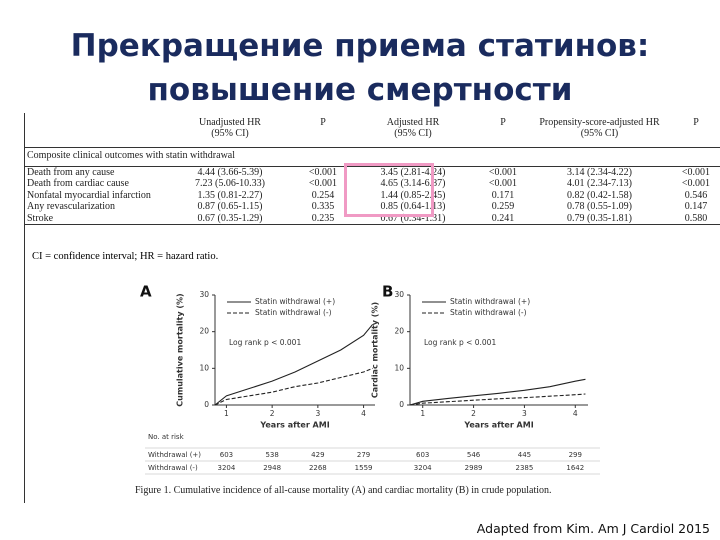 This screenshot has width=720, height=540. I want to click on table-cell: 0.241, so click(503, 218).